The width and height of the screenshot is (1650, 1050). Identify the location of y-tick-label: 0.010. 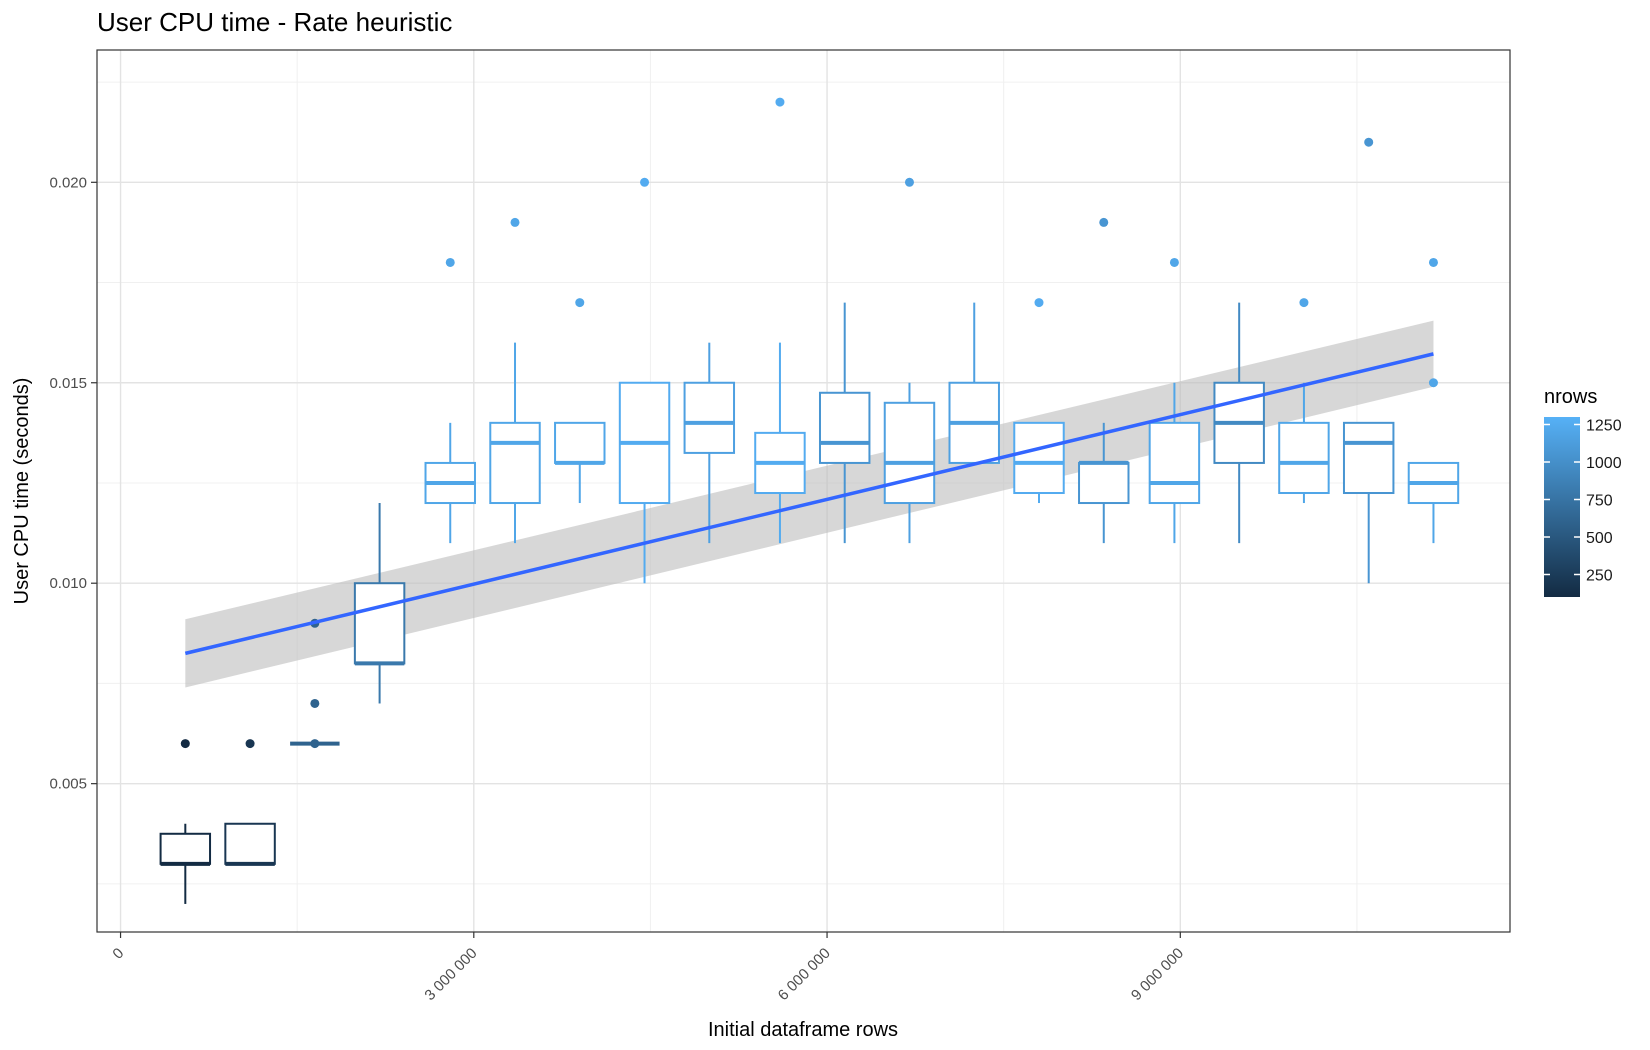
(68, 583).